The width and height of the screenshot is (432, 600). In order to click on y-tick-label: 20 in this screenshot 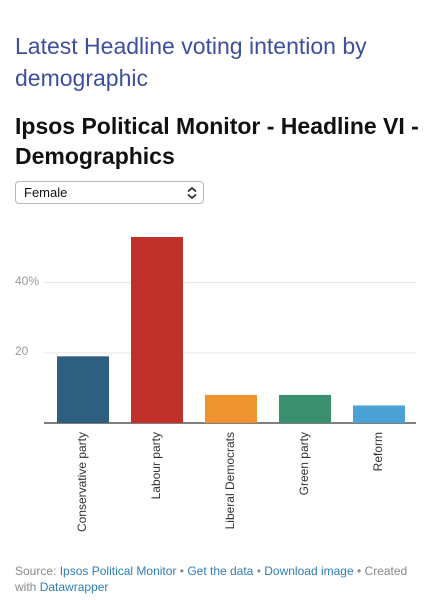, I will do `click(22, 351)`.